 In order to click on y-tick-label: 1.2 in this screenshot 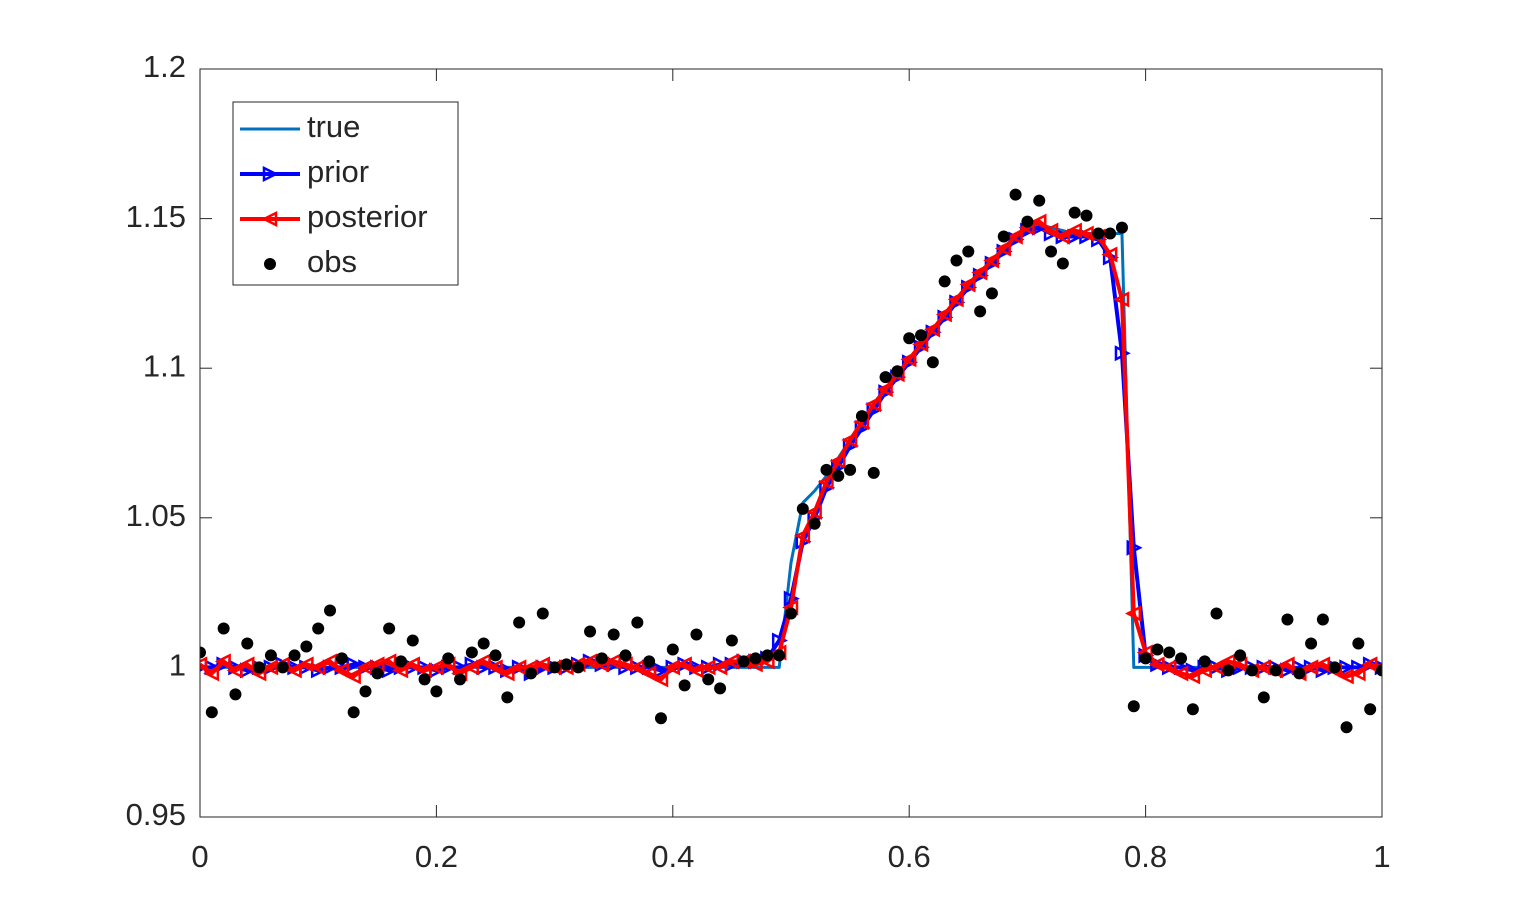, I will do `click(164, 66)`.